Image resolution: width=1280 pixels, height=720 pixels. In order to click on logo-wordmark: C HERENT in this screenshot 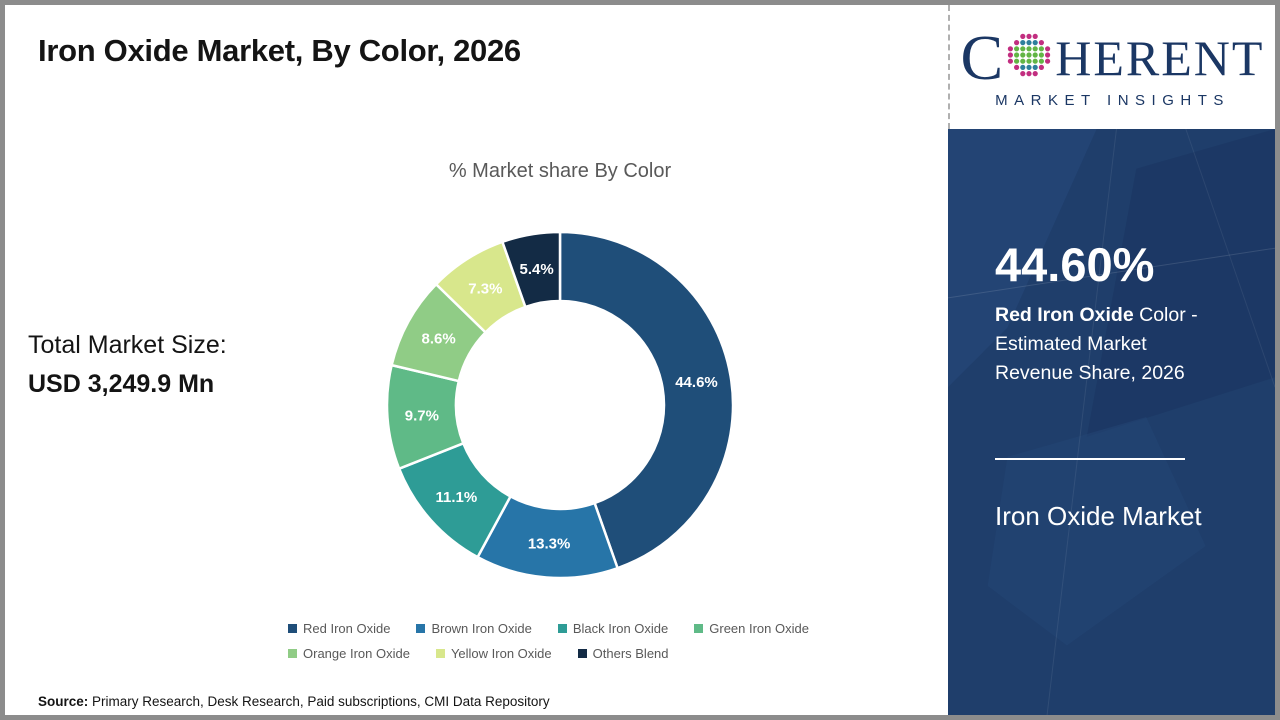, I will do `click(1112, 57)`.